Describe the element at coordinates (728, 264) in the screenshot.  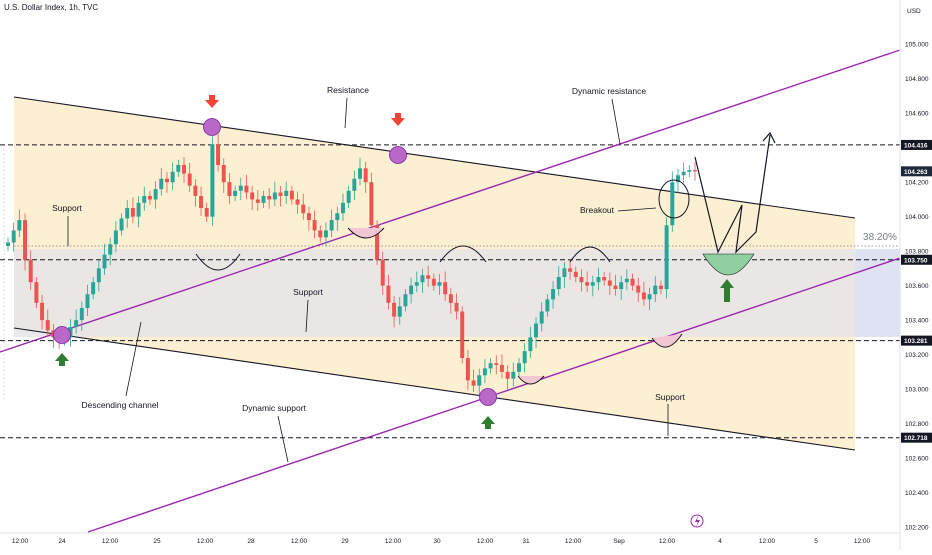
I see `green-dip-curve` at that location.